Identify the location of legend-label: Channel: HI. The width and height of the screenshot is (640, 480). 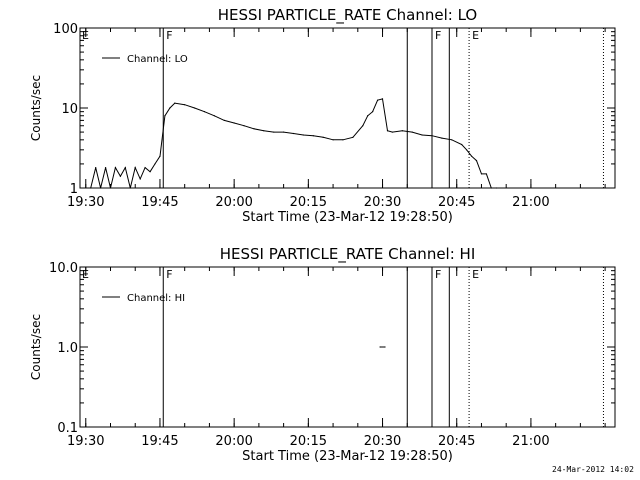
(156, 298).